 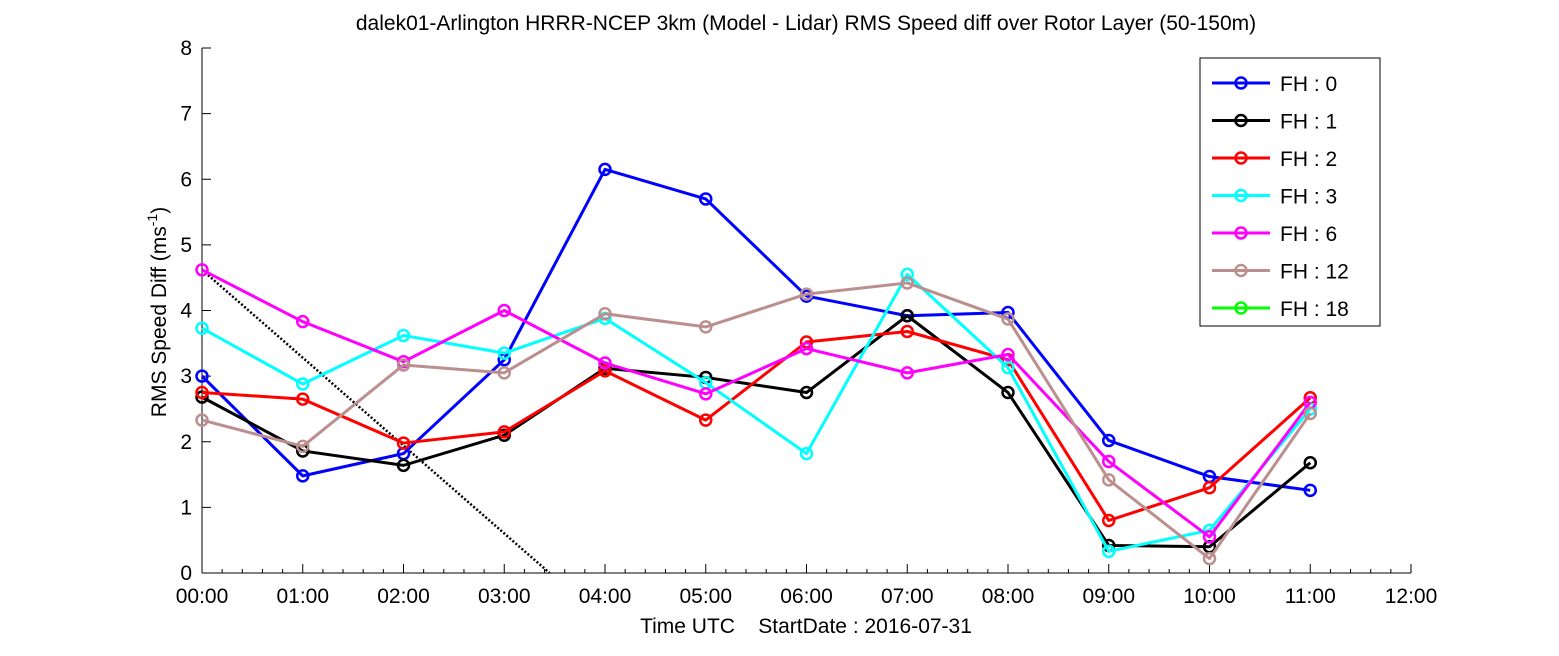 I want to click on y-axis-label: RMS Speed Diff (ms-1), so click(x=157, y=312).